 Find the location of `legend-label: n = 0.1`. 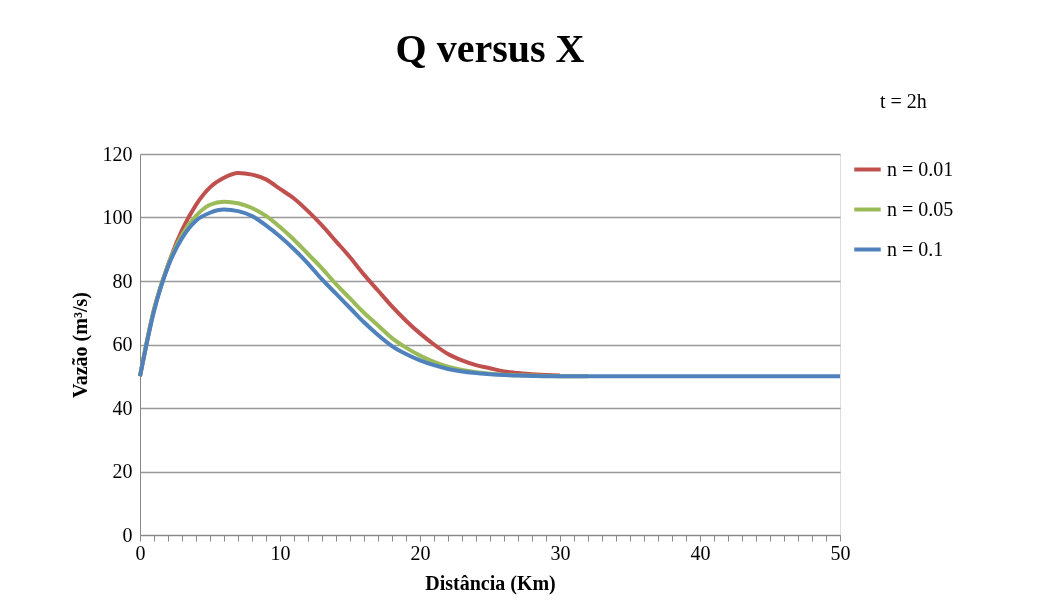

legend-label: n = 0.1 is located at coordinates (915, 248).